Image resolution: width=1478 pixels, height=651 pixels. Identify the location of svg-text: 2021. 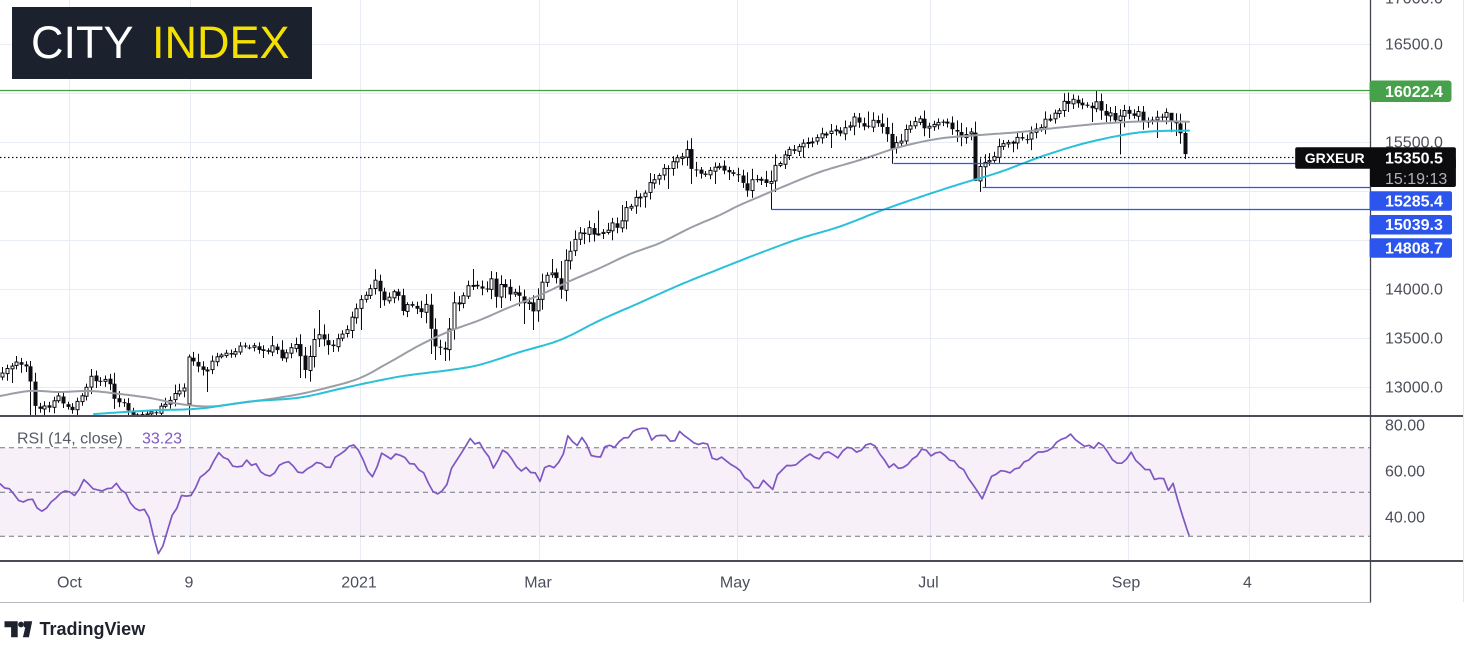
(359, 583).